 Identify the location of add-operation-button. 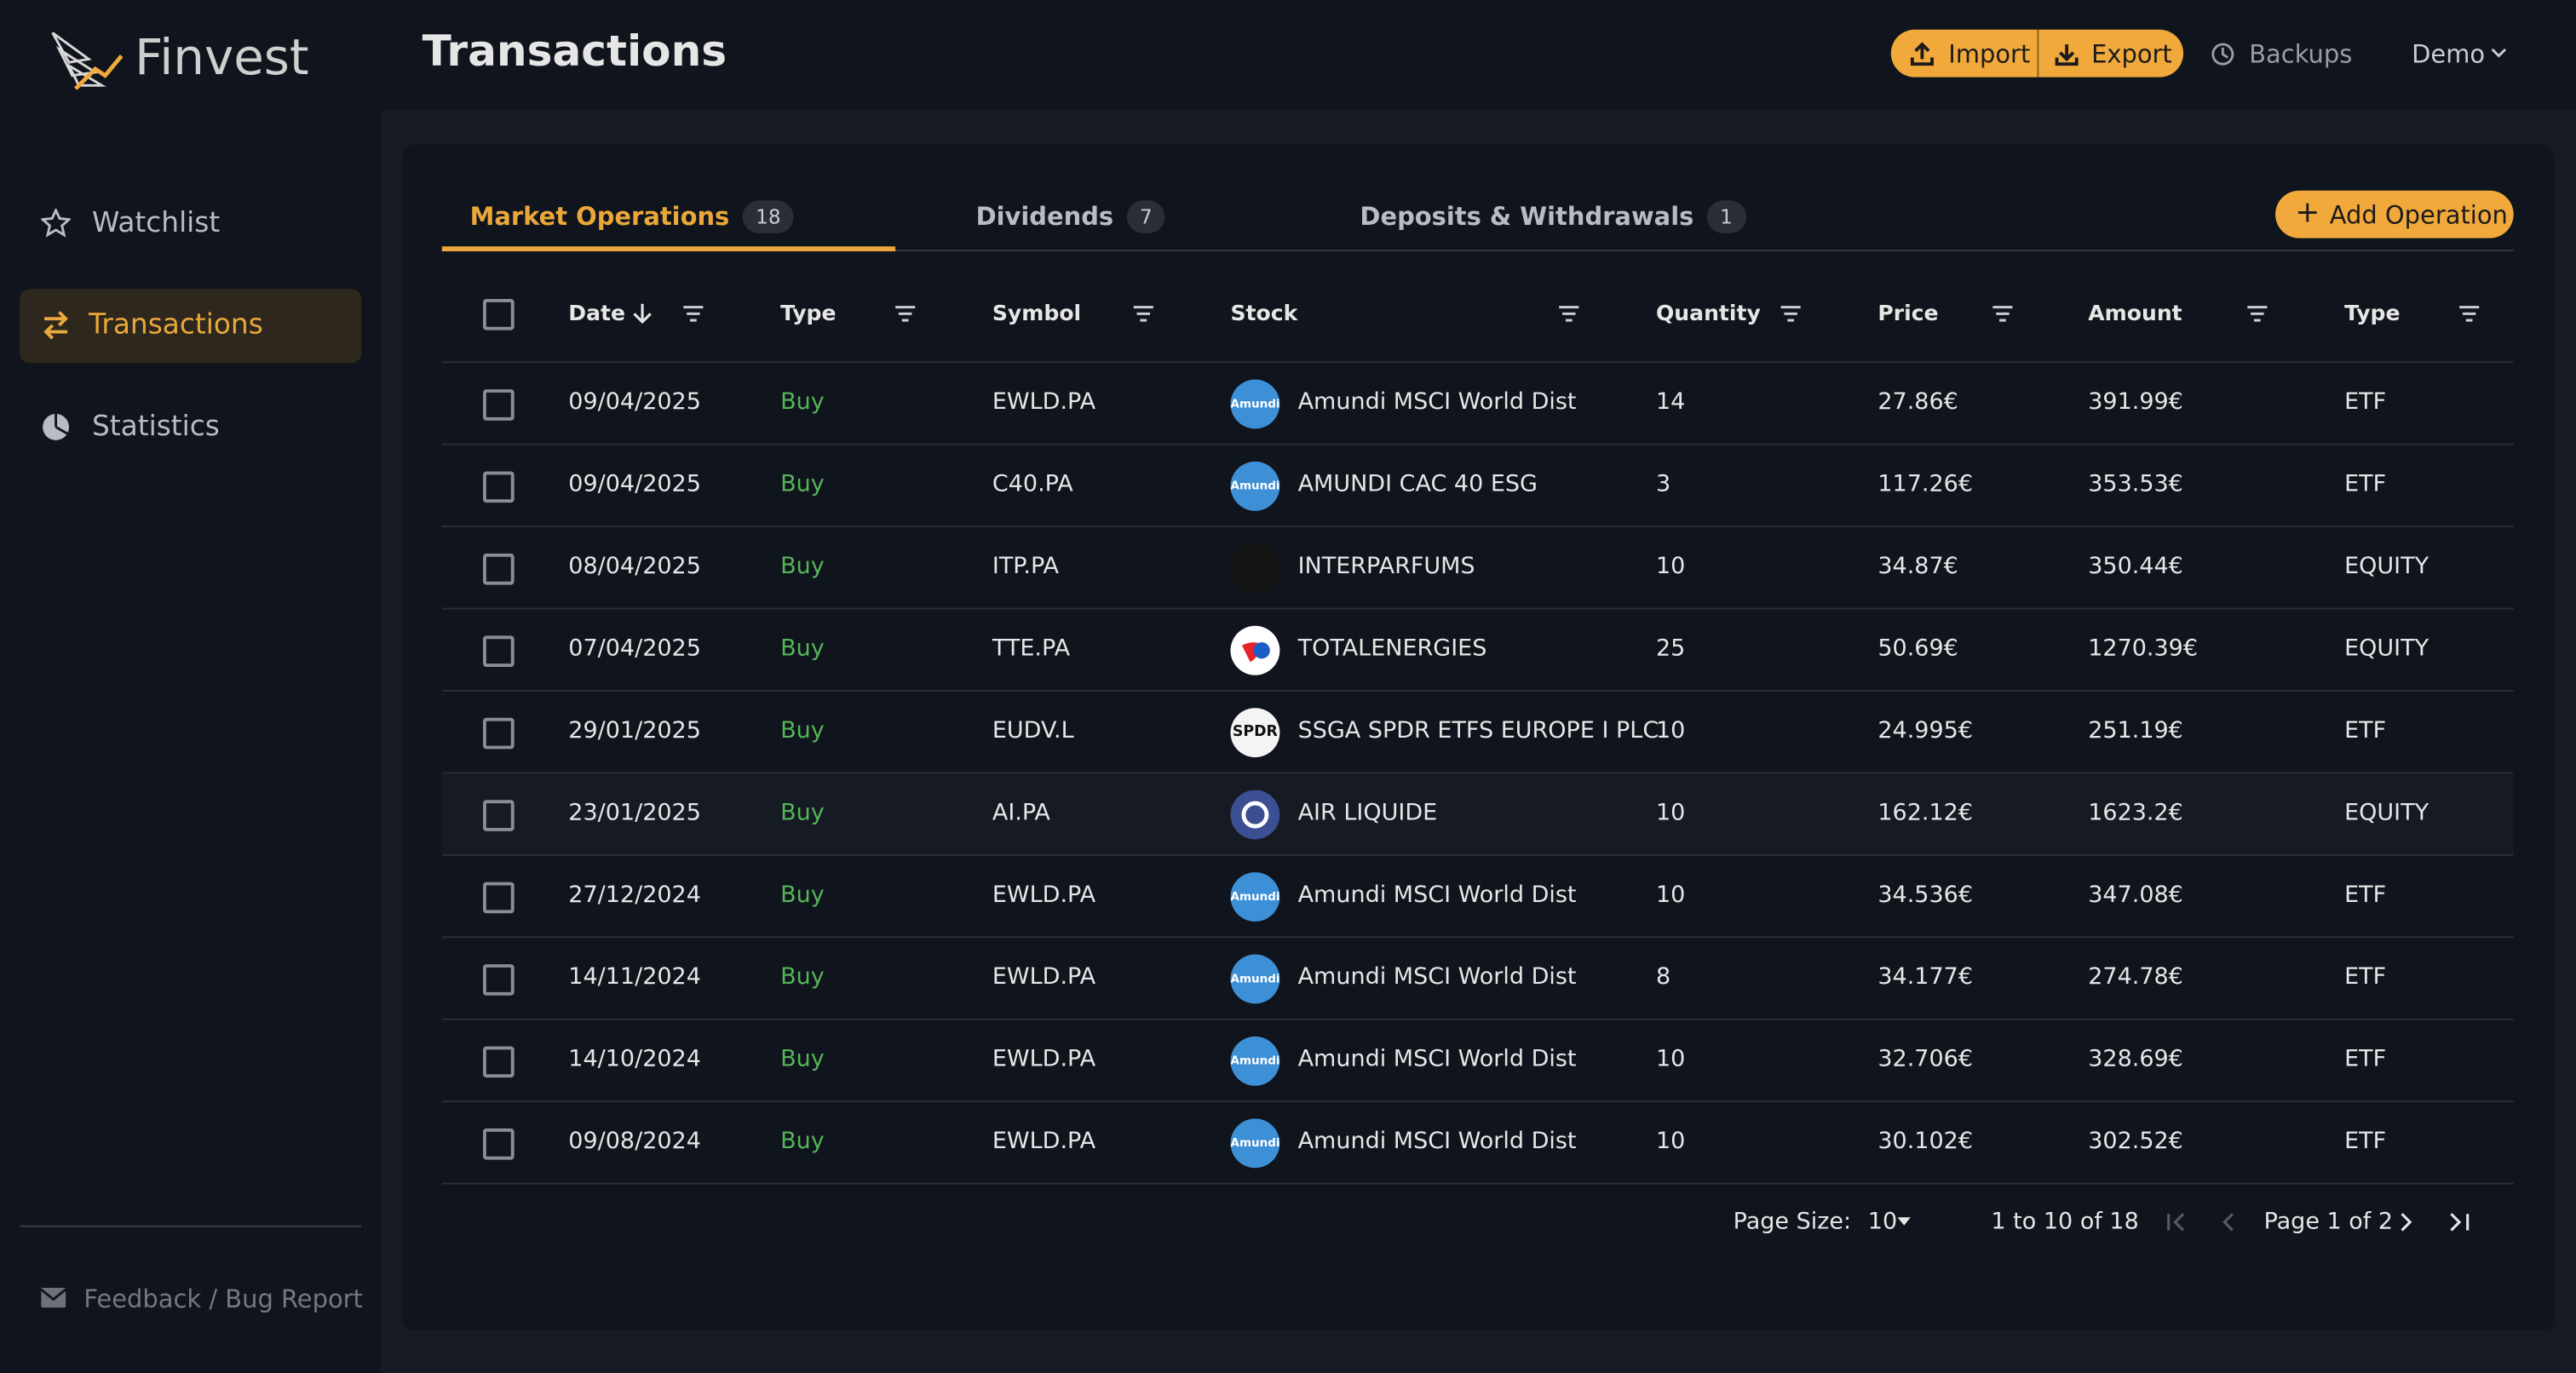
(2395, 214).